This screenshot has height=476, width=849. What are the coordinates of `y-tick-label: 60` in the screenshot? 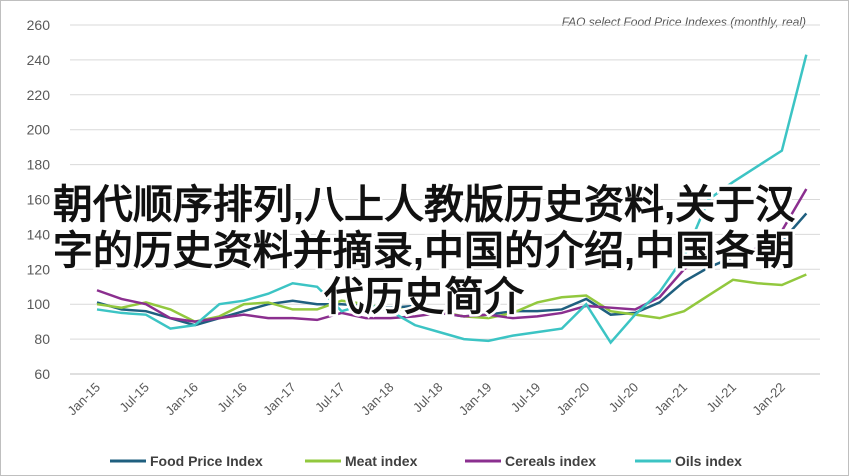 It's located at (42, 374).